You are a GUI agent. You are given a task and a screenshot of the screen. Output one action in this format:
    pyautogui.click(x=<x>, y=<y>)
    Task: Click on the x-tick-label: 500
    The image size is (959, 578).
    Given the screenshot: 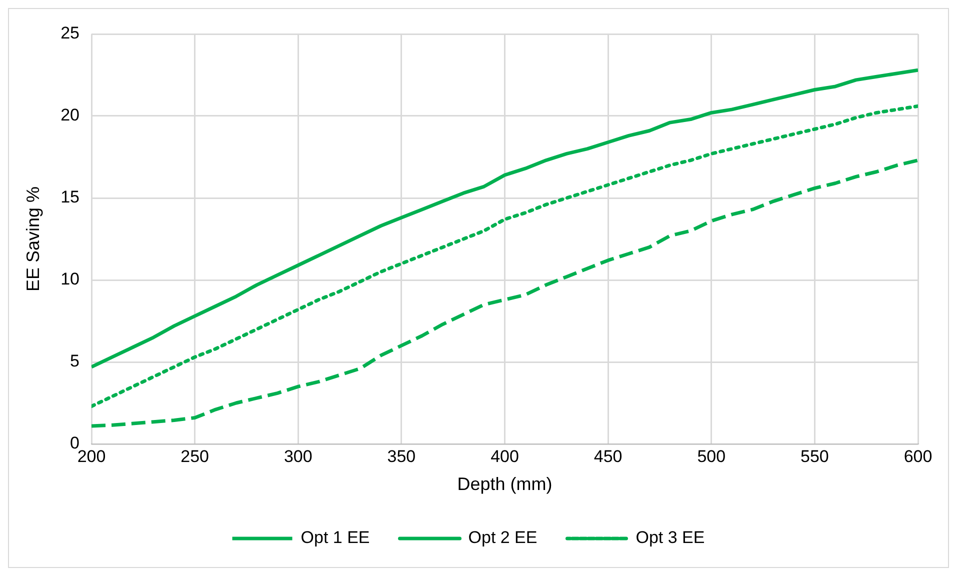 What is the action you would take?
    pyautogui.click(x=711, y=456)
    